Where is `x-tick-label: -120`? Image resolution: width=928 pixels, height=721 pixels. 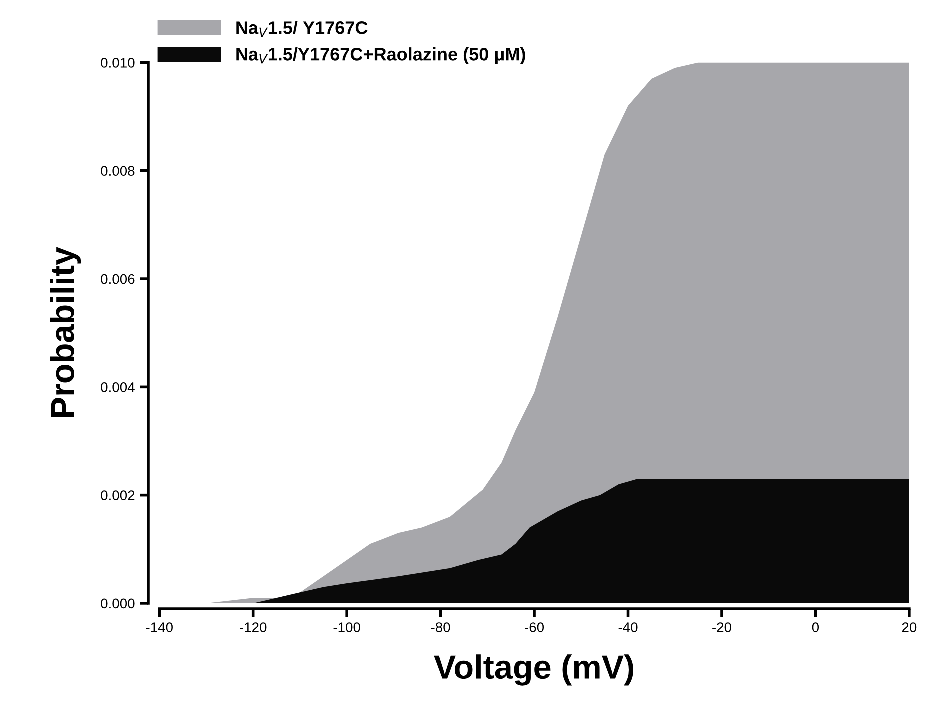 x-tick-label: -120 is located at coordinates (253, 627).